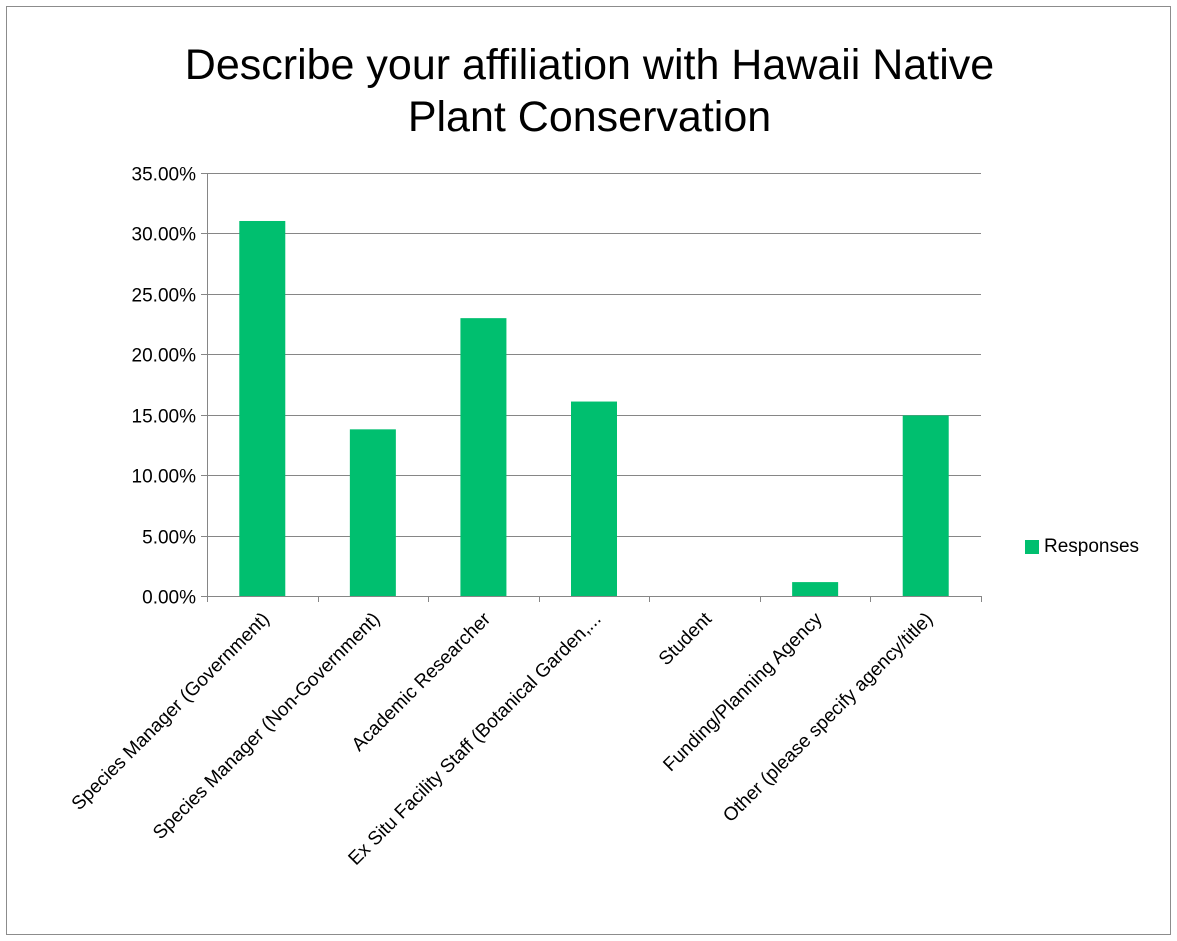 The height and width of the screenshot is (941, 1177). I want to click on y-tick-label: 0.00%, so click(169, 598).